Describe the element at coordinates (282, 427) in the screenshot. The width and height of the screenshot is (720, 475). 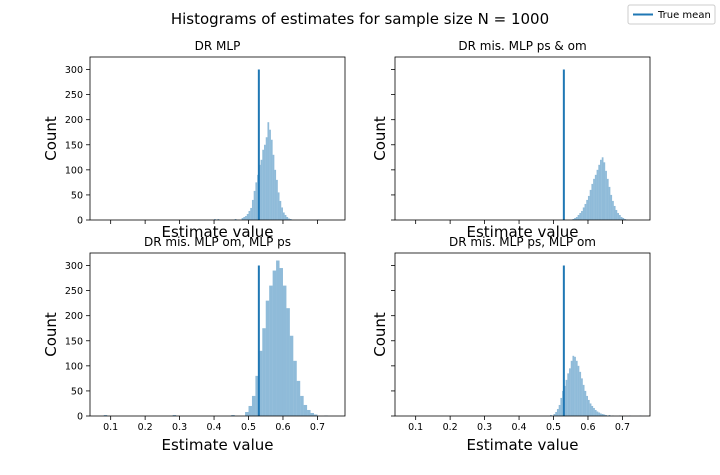
I see `x-tick-label: 0.6` at that location.